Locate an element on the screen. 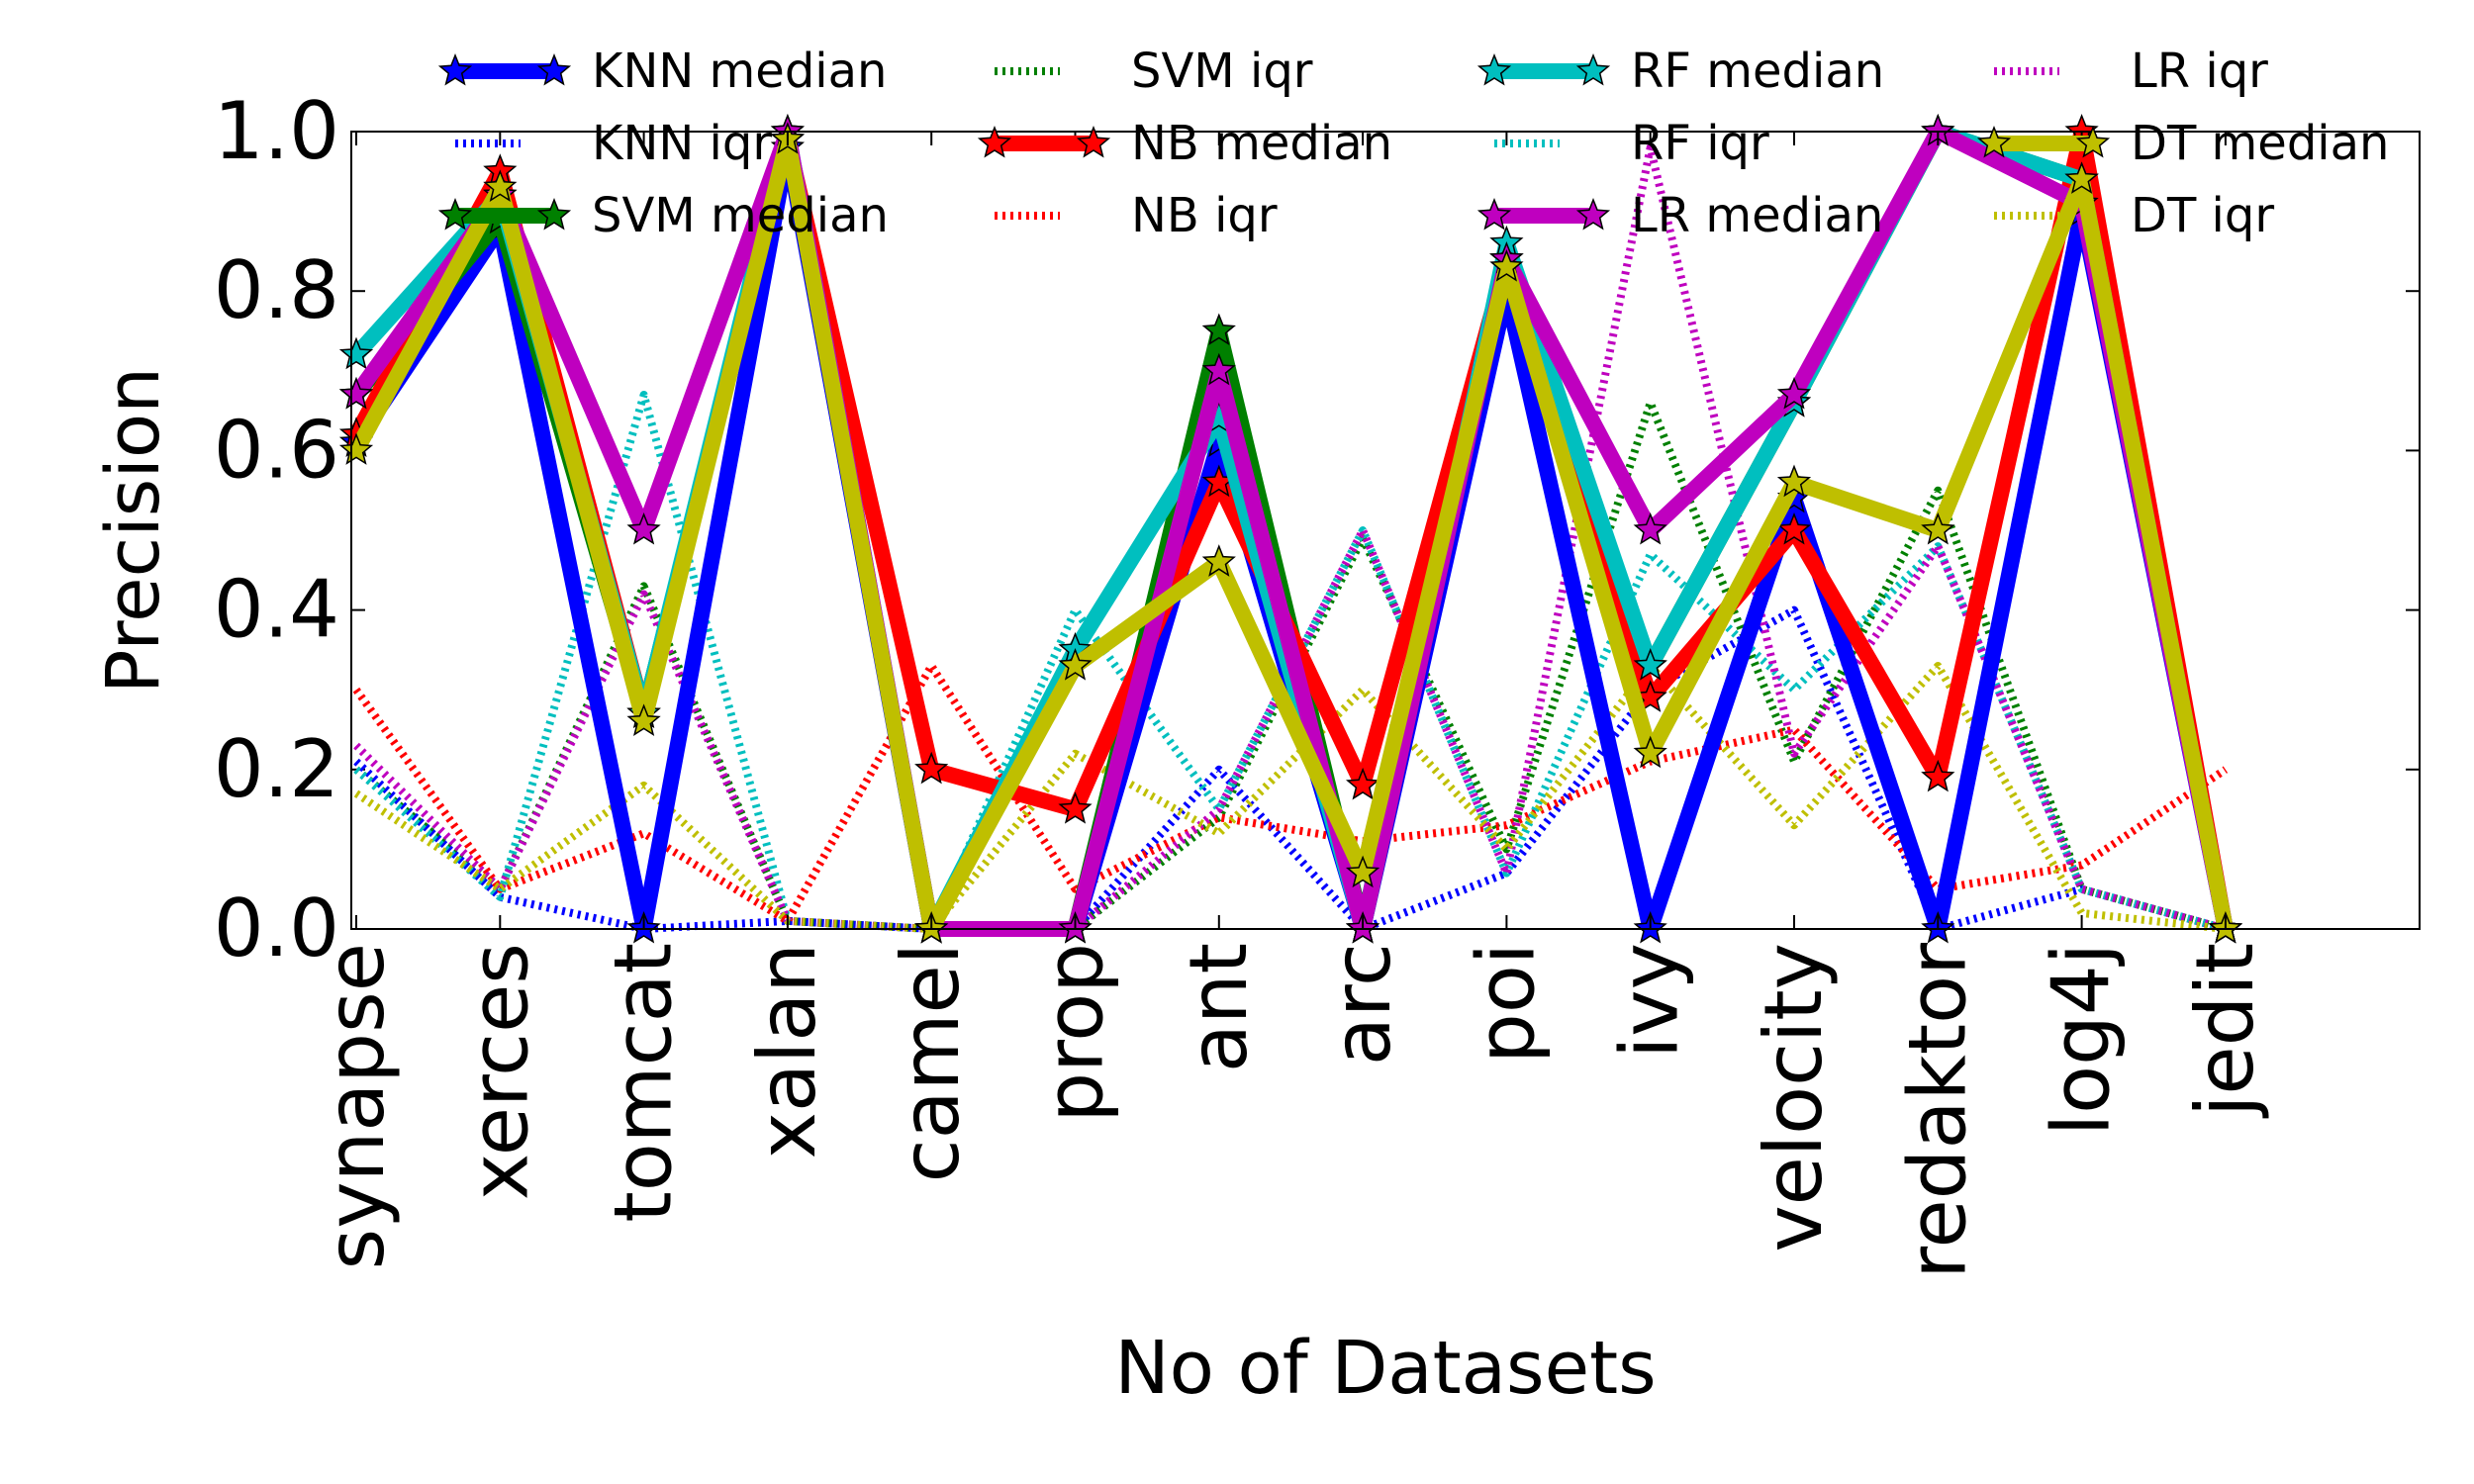  x-tick-label: ivy is located at coordinates (1650, 1001).